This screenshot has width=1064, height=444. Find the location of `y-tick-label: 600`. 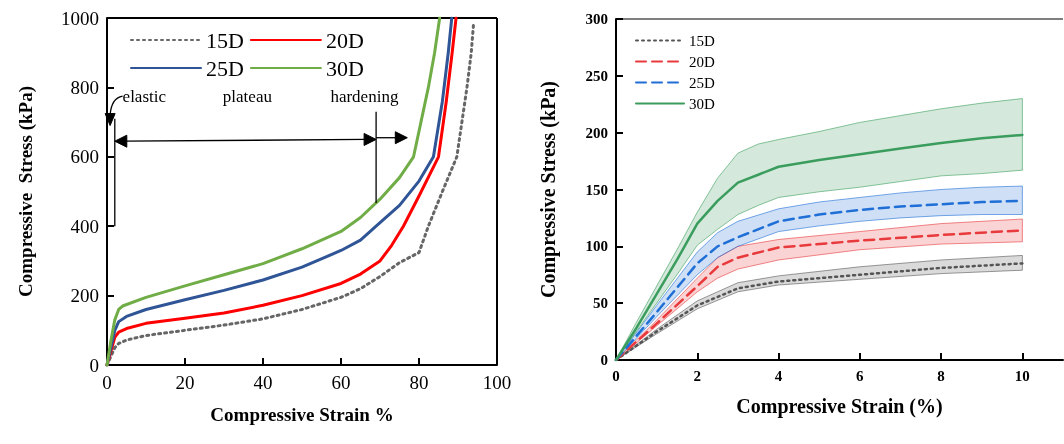

y-tick-label: 600 is located at coordinates (84, 157).